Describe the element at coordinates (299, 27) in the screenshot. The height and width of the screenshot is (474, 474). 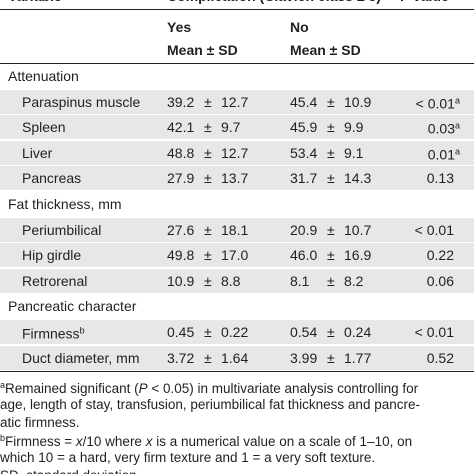
I see `header-no: No` at that location.